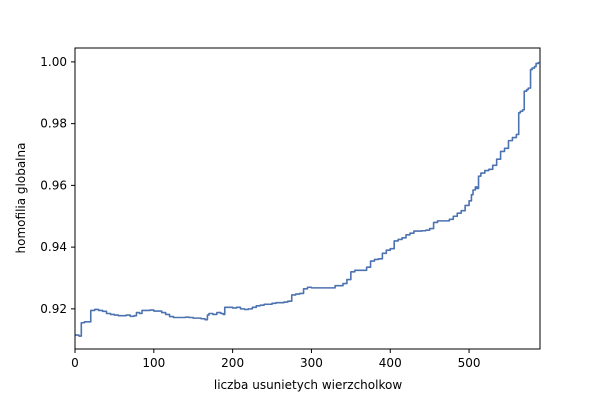  Describe the element at coordinates (53, 185) in the screenshot. I see `y-tick-label: 0.96` at that location.